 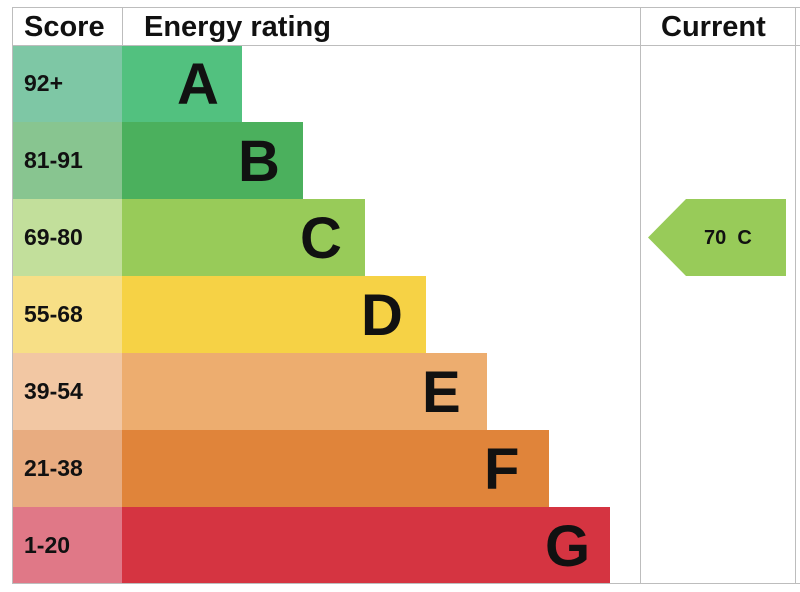 What do you see at coordinates (321, 238) in the screenshot?
I see `rating-letter-c: C` at bounding box center [321, 238].